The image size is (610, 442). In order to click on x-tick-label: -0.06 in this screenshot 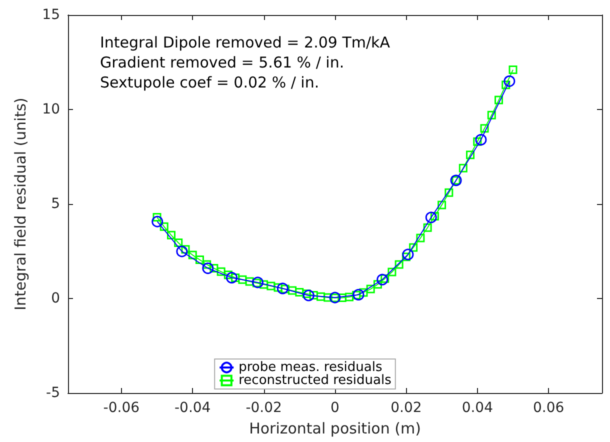, I will do `click(121, 408)`.